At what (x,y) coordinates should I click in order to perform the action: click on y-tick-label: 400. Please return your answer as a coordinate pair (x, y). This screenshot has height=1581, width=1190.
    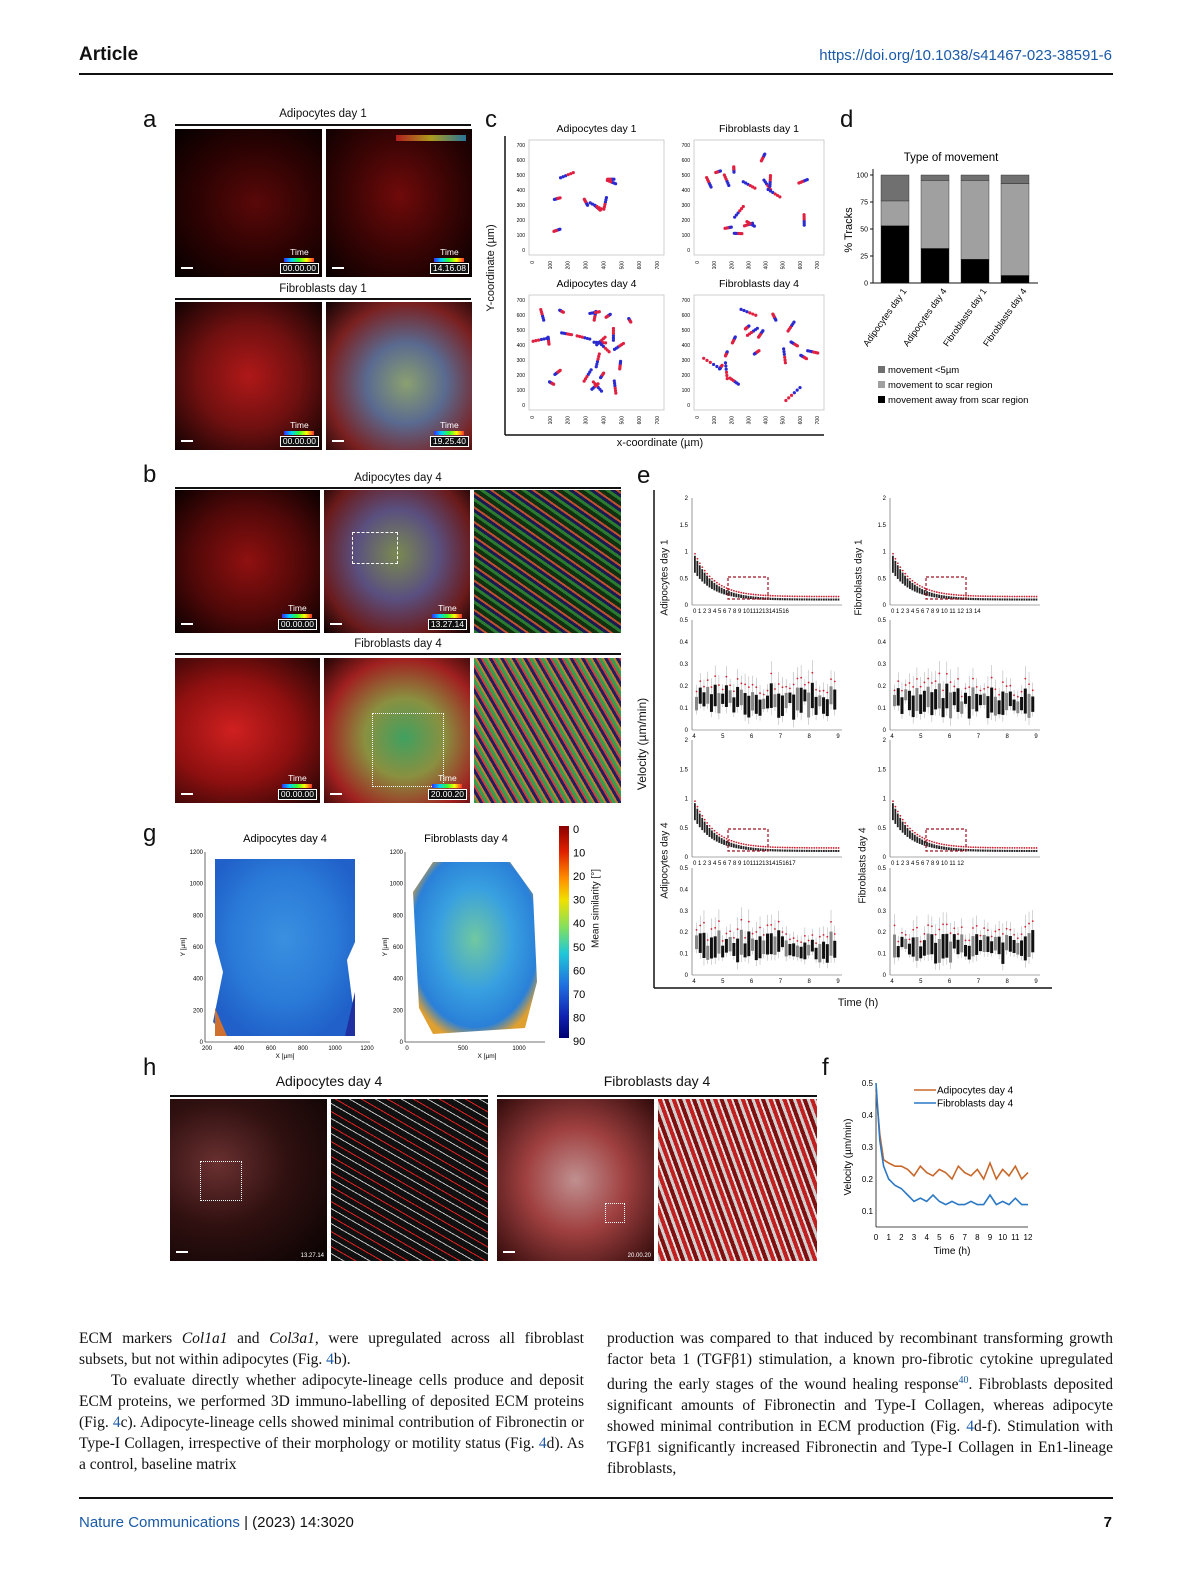
    Looking at the image, I should click on (398, 980).